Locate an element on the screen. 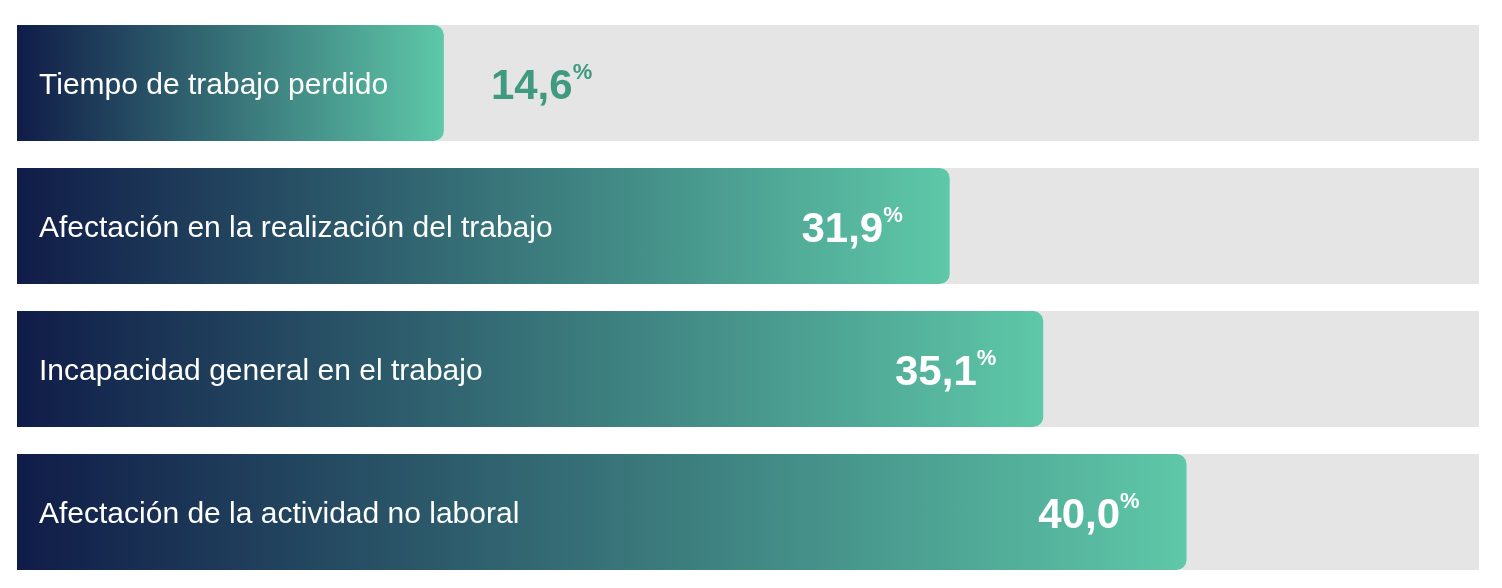 This screenshot has height=588, width=1502. data-label: 31,9$^{%}$ is located at coordinates (852, 226).